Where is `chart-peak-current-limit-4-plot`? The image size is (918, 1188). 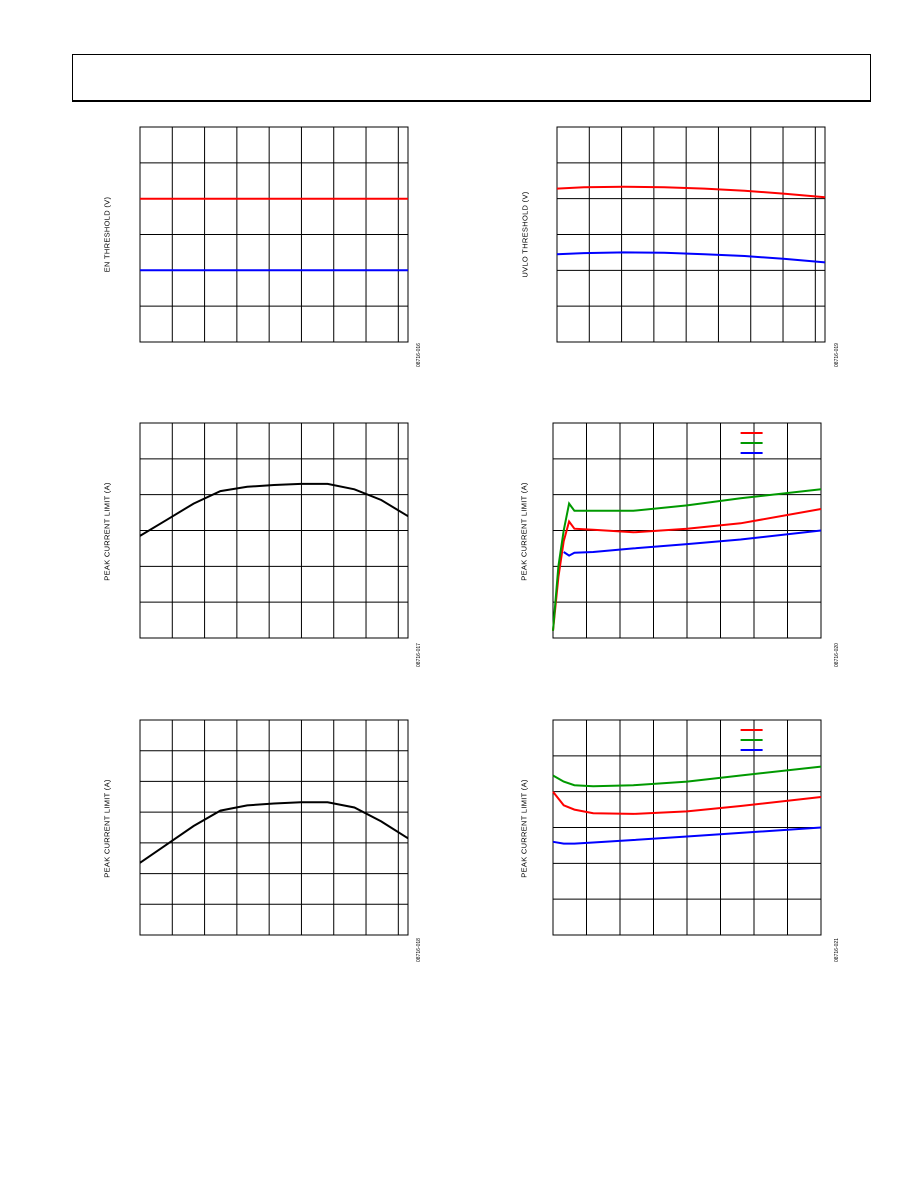 chart-peak-current-limit-4-plot is located at coordinates (687, 827).